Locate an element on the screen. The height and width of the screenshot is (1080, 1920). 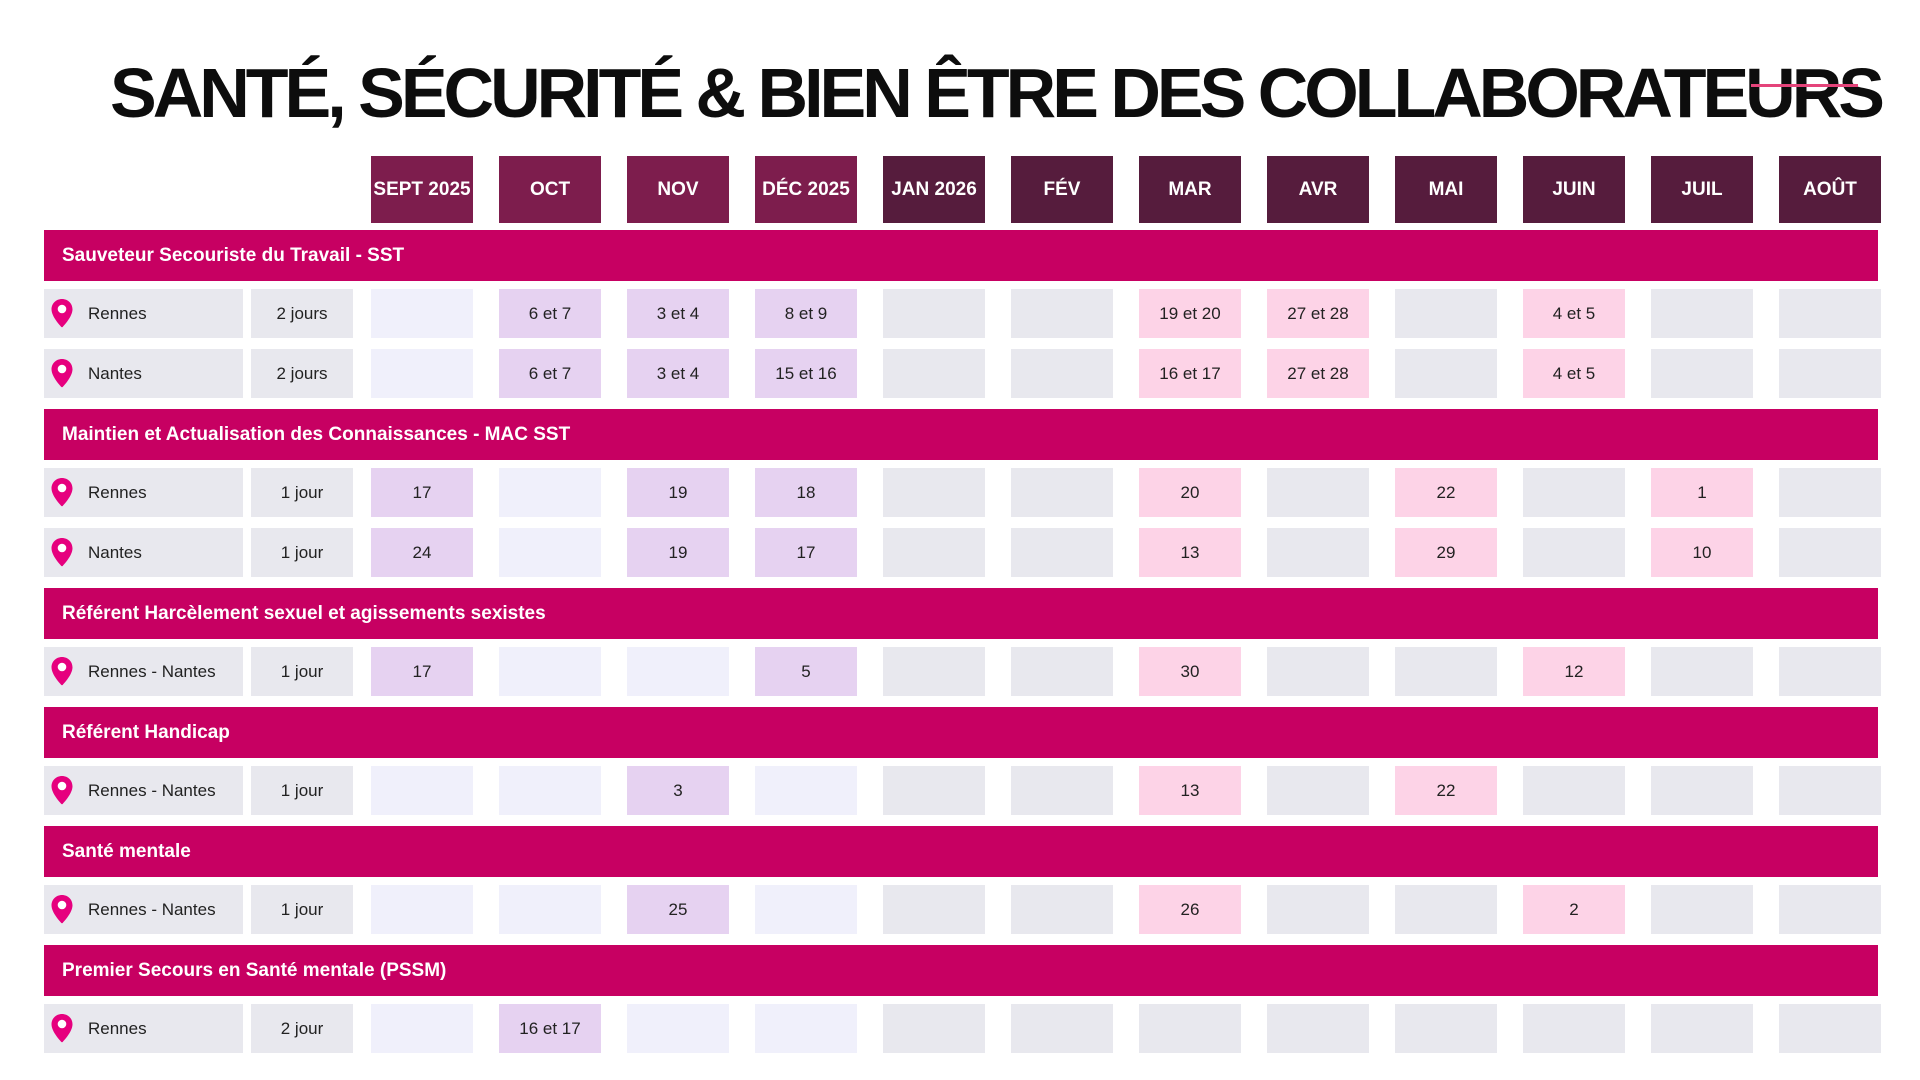
month-header: DÉC 2025 is located at coordinates (806, 189).